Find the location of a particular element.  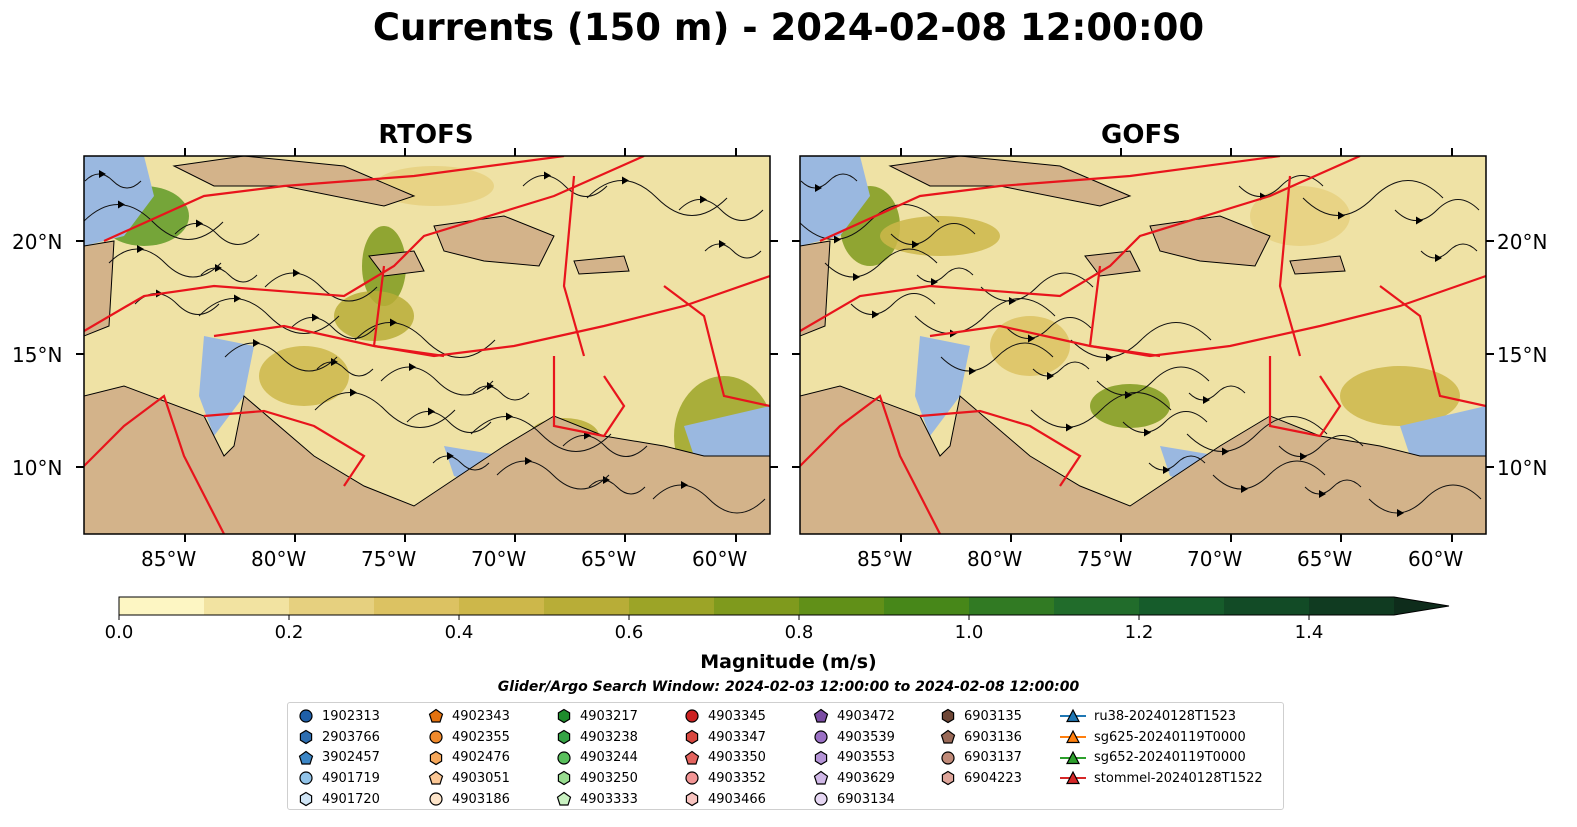

legend-column: 4903472 4903539 4903553 4903629 6903134 is located at coordinates (854, 757).